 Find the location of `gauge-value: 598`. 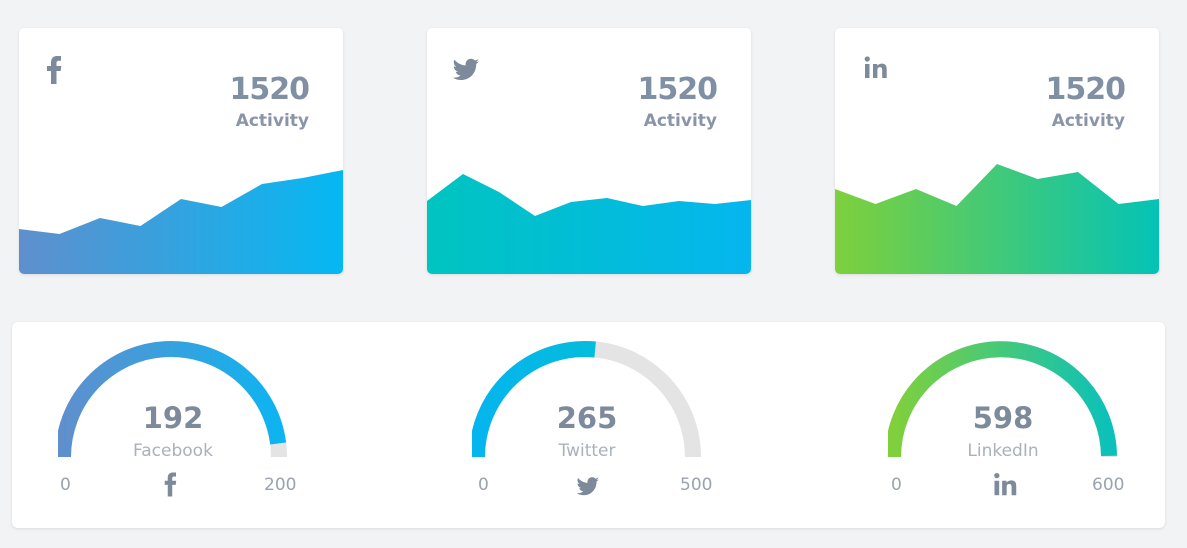

gauge-value: 598 is located at coordinates (1003, 418).